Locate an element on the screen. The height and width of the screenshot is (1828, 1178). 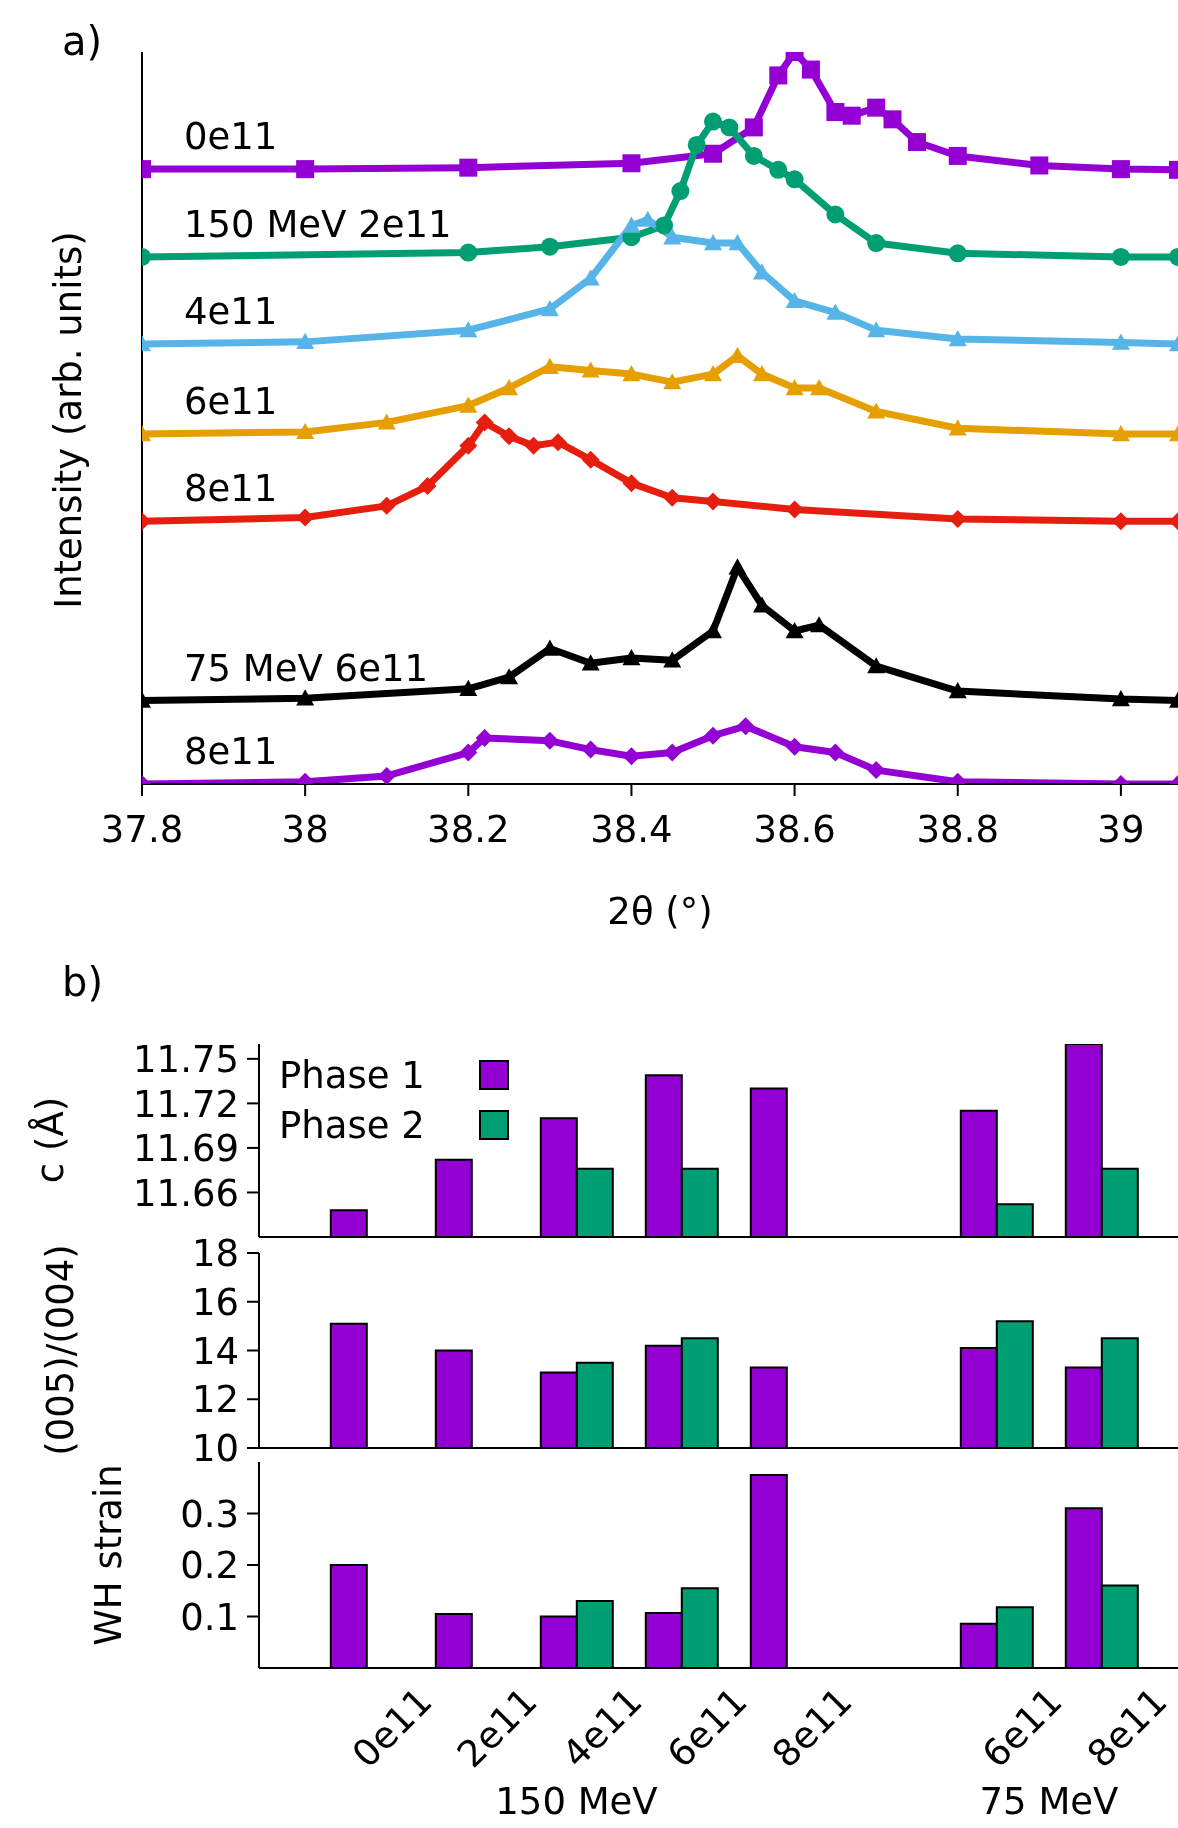
y-axis-title: Intensity (arb. units) is located at coordinates (68, 420).